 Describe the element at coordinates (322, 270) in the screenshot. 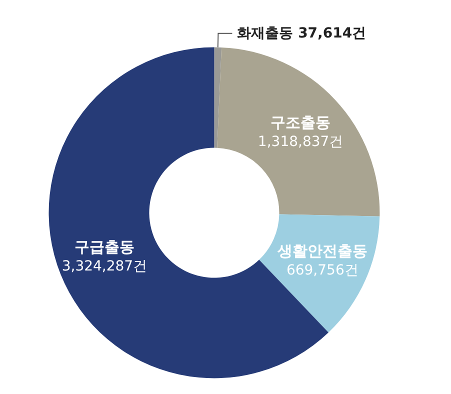

I see `data-label: 669,756건` at that location.